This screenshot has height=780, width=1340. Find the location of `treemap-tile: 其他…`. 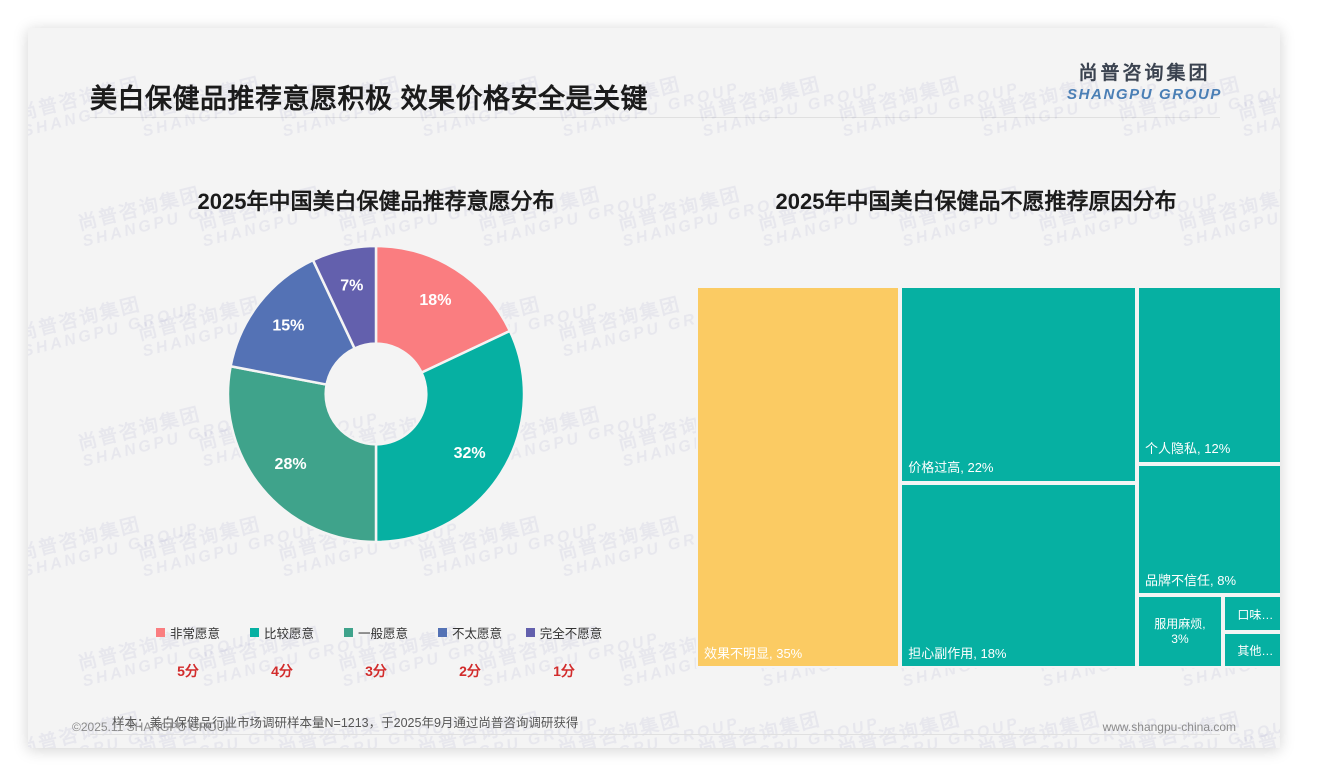

treemap-tile: 其他… is located at coordinates (1251, 649).